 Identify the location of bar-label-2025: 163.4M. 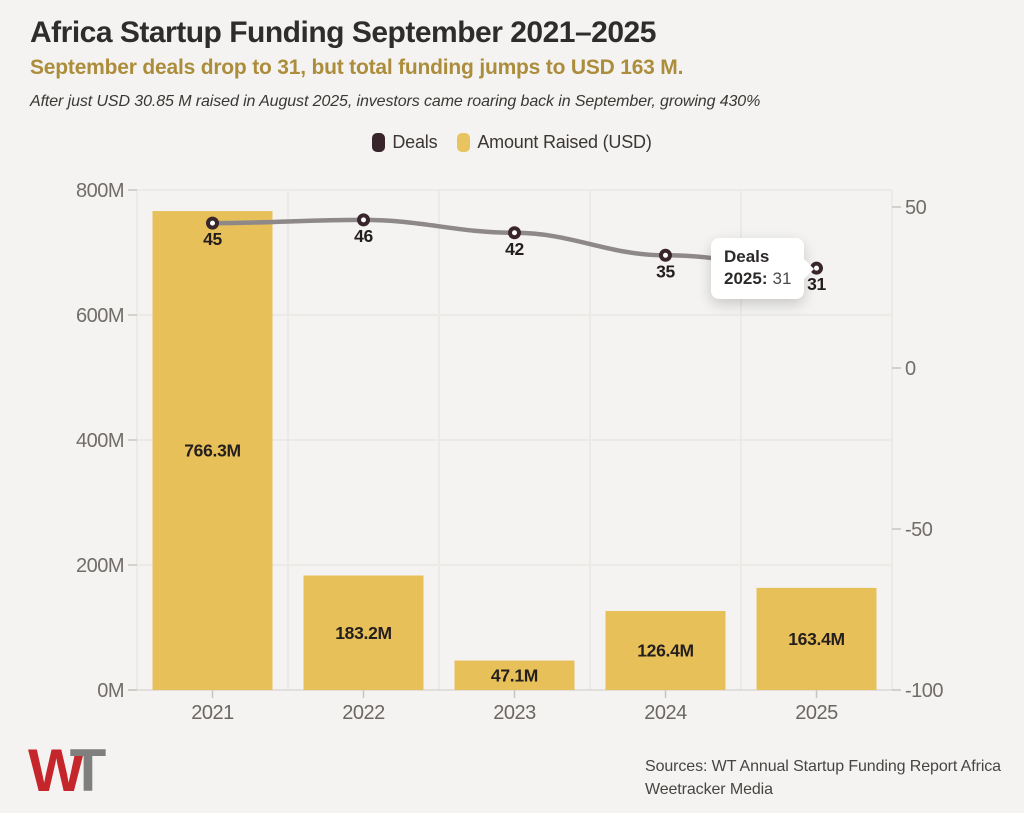
(816, 639).